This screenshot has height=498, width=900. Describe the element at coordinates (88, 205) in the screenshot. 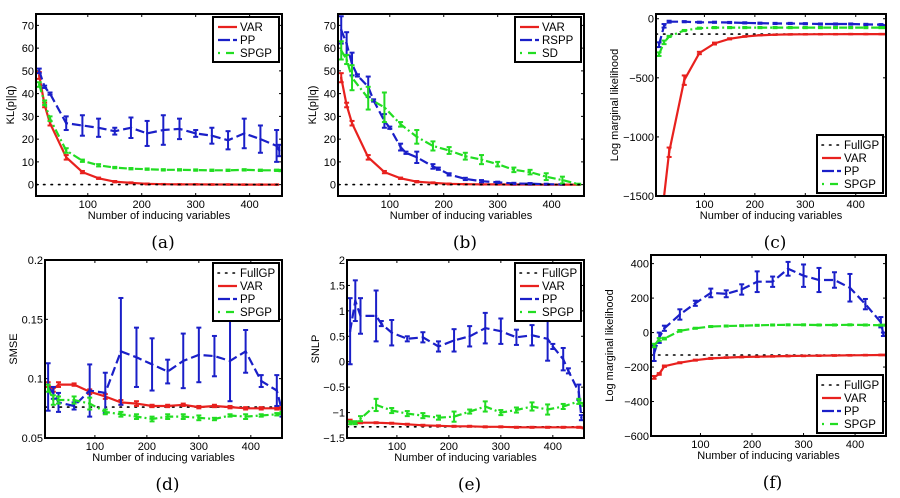

I see `x-tick-label: 100` at that location.